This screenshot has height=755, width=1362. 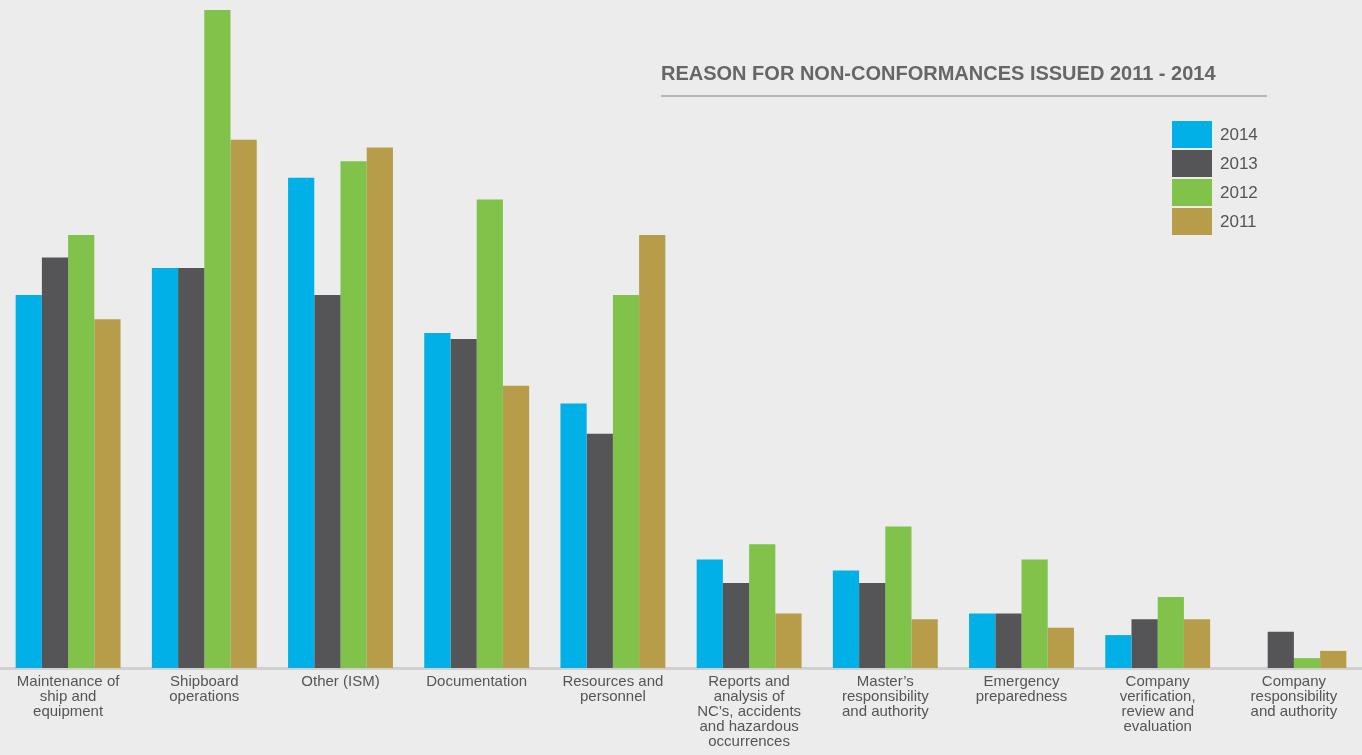 What do you see at coordinates (1239, 134) in the screenshot?
I see `legend-label: 2014` at bounding box center [1239, 134].